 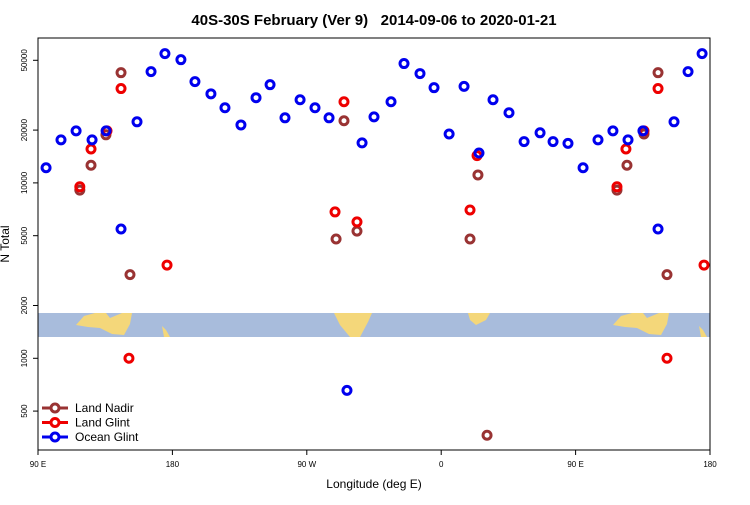 I want to click on legend-label: Ocean Glint, so click(x=107, y=437).